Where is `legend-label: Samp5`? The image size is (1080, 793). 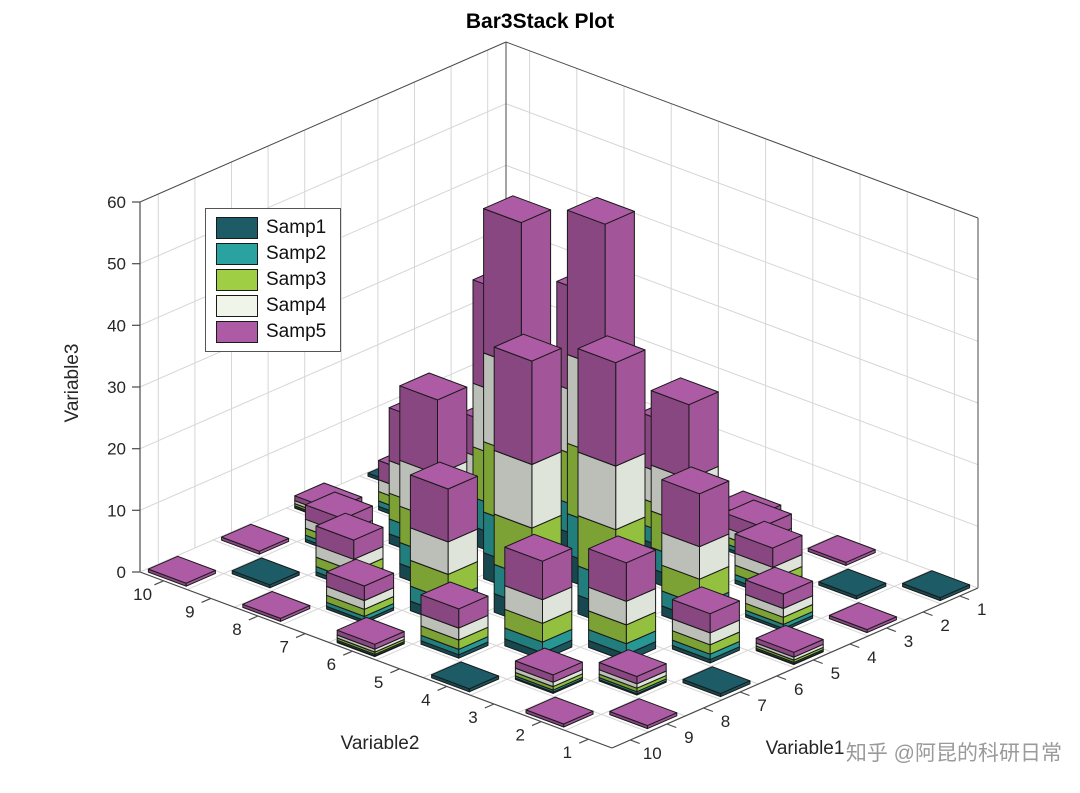
legend-label: Samp5 is located at coordinates (296, 331).